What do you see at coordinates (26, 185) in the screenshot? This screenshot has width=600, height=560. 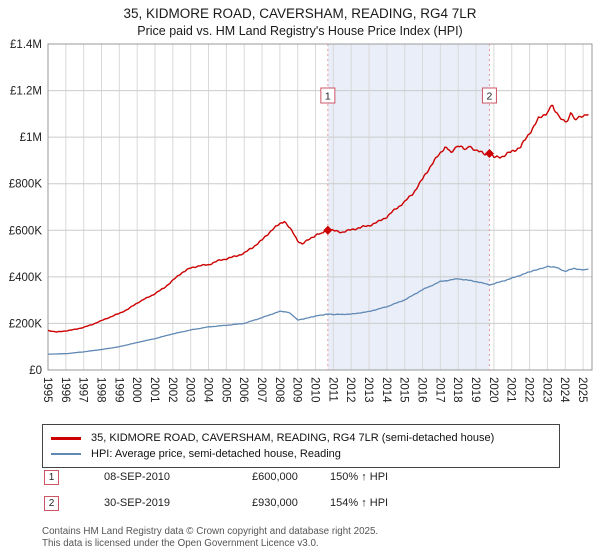 I see `y-tick-label: £800K` at bounding box center [26, 185].